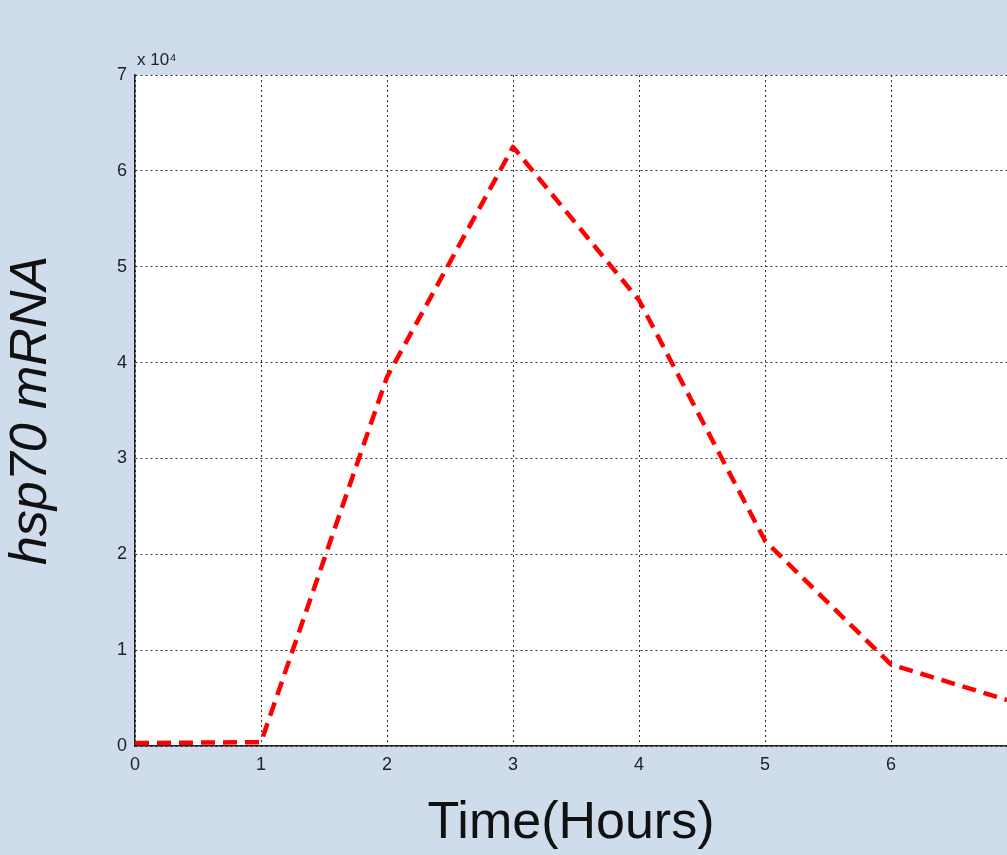 The image size is (1007, 855). Describe the element at coordinates (121, 649) in the screenshot. I see `y-tick-label: 1` at that location.